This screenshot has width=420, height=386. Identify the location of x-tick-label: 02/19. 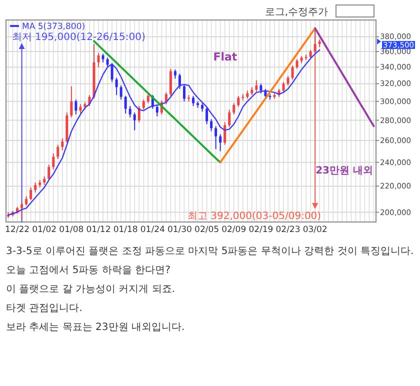
(261, 230).